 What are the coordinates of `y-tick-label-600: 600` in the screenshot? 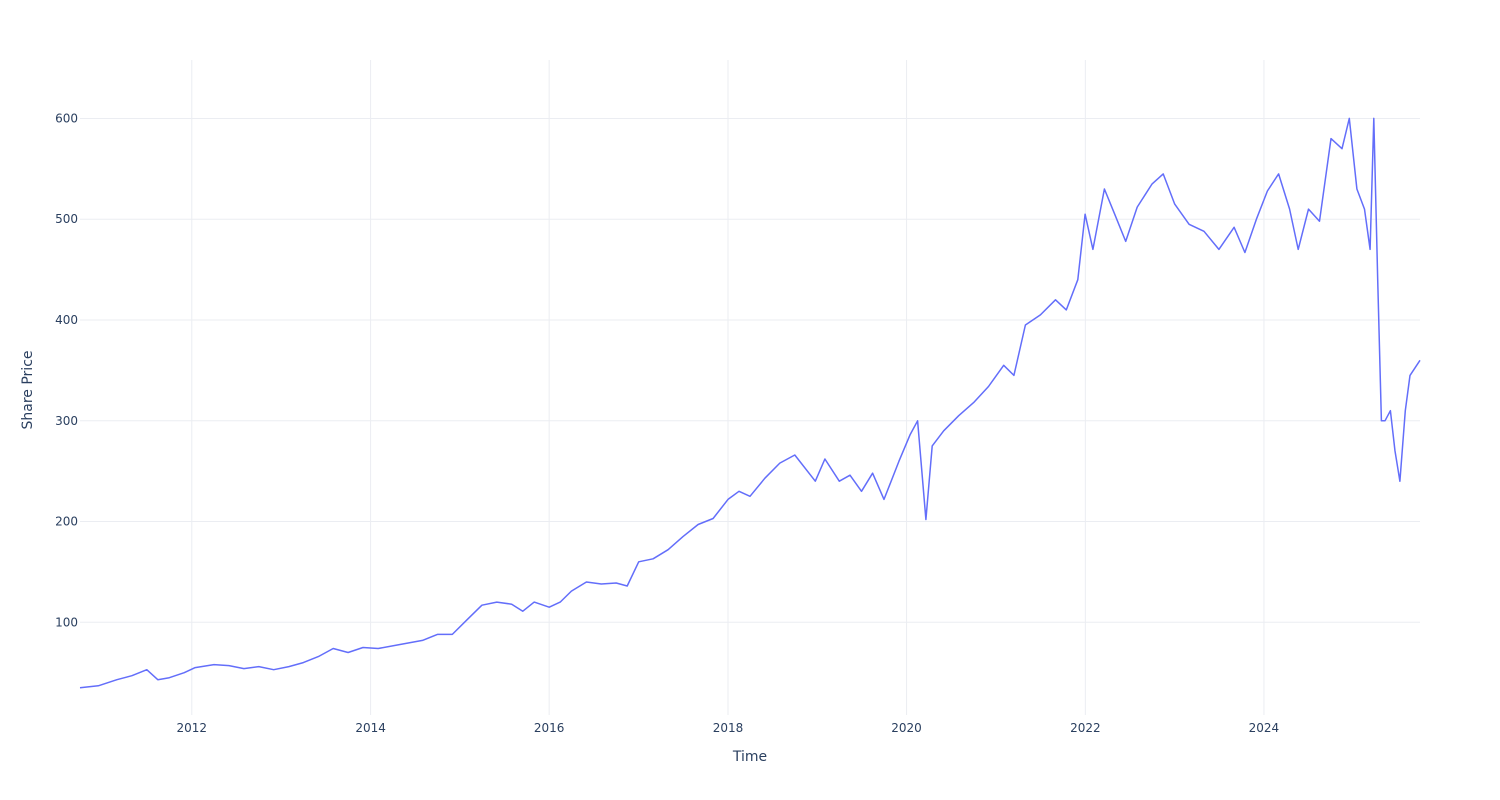 It's located at (66, 118).